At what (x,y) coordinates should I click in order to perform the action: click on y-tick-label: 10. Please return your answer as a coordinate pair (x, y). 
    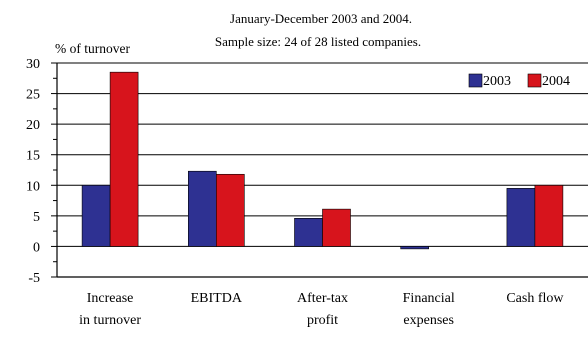
    Looking at the image, I should click on (33, 186).